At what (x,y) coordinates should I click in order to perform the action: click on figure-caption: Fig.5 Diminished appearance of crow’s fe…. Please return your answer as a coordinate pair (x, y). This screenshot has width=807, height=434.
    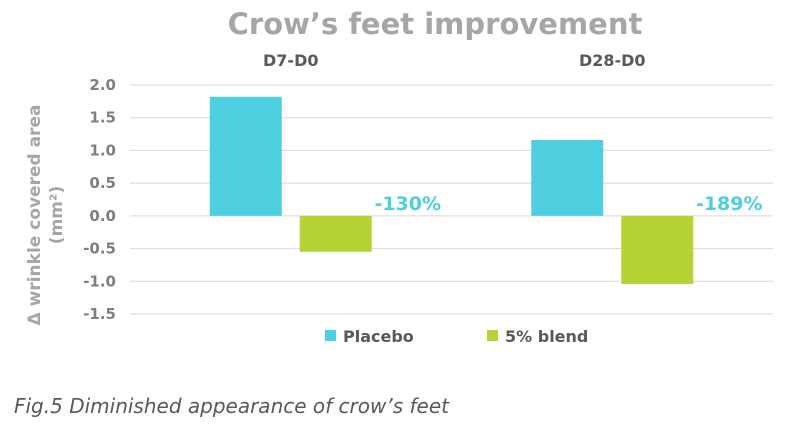
    Looking at the image, I should click on (231, 406).